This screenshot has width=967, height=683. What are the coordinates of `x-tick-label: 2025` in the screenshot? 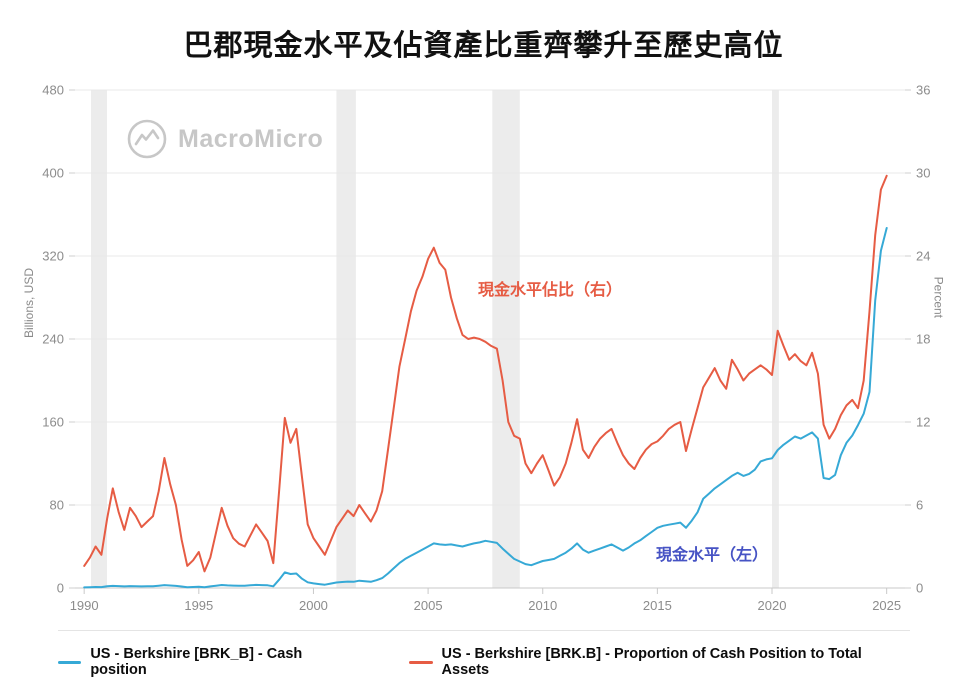 It's located at (886, 605).